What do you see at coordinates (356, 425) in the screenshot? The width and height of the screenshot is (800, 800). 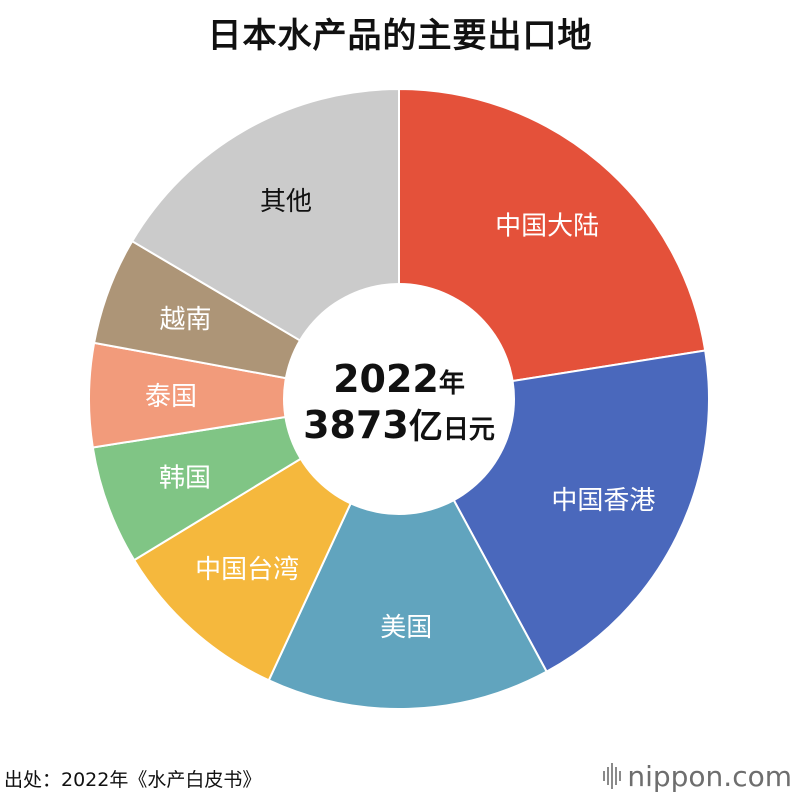 I see `center-total-number: 3873` at bounding box center [356, 425].